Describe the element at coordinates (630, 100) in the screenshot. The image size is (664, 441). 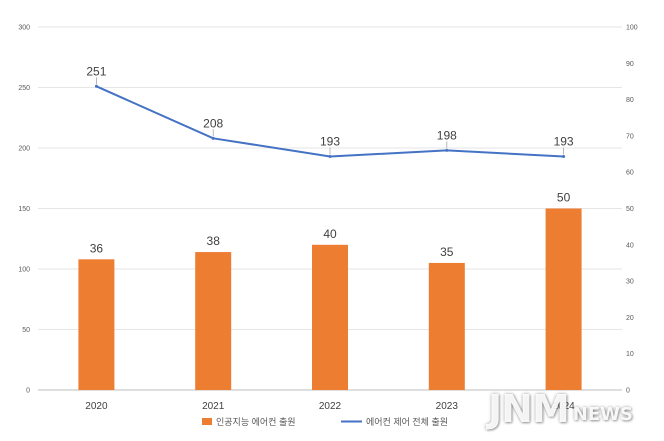
I see `right-tick-label: 80` at that location.